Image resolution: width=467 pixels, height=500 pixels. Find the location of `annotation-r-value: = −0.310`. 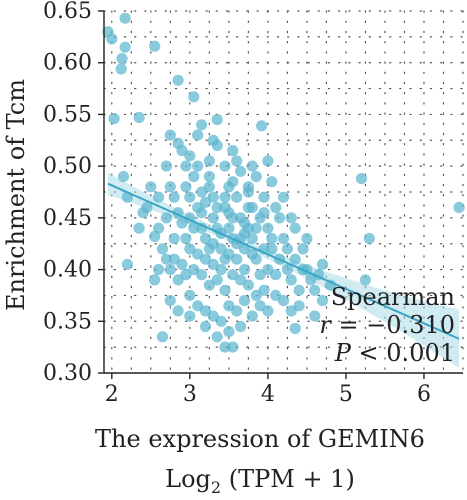

annotation-r-value: = −0.310 is located at coordinates (393, 325).